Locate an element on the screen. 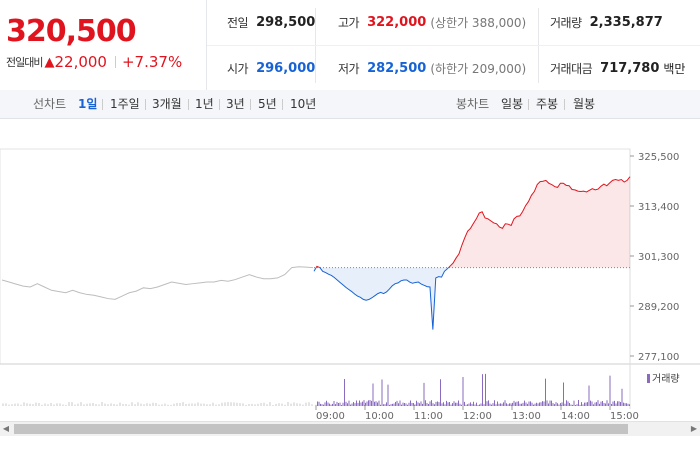  stat-label: 저가 is located at coordinates (349, 69).